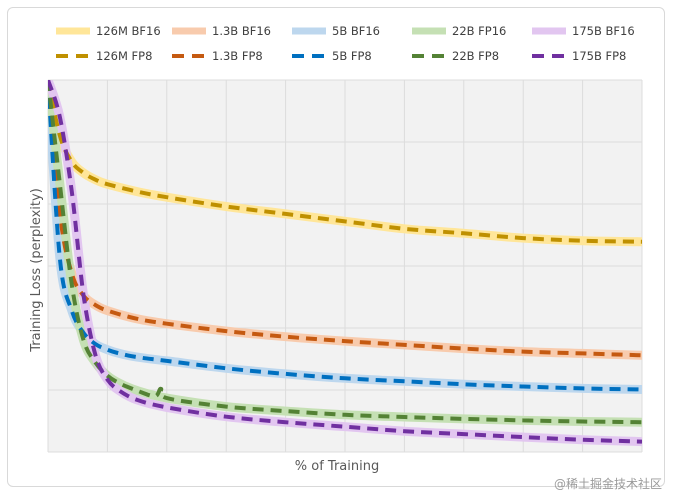 The height and width of the screenshot is (498, 674). Describe the element at coordinates (241, 31) in the screenshot. I see `legend-label-1-3b-bf16: 1.3B BF16` at that location.